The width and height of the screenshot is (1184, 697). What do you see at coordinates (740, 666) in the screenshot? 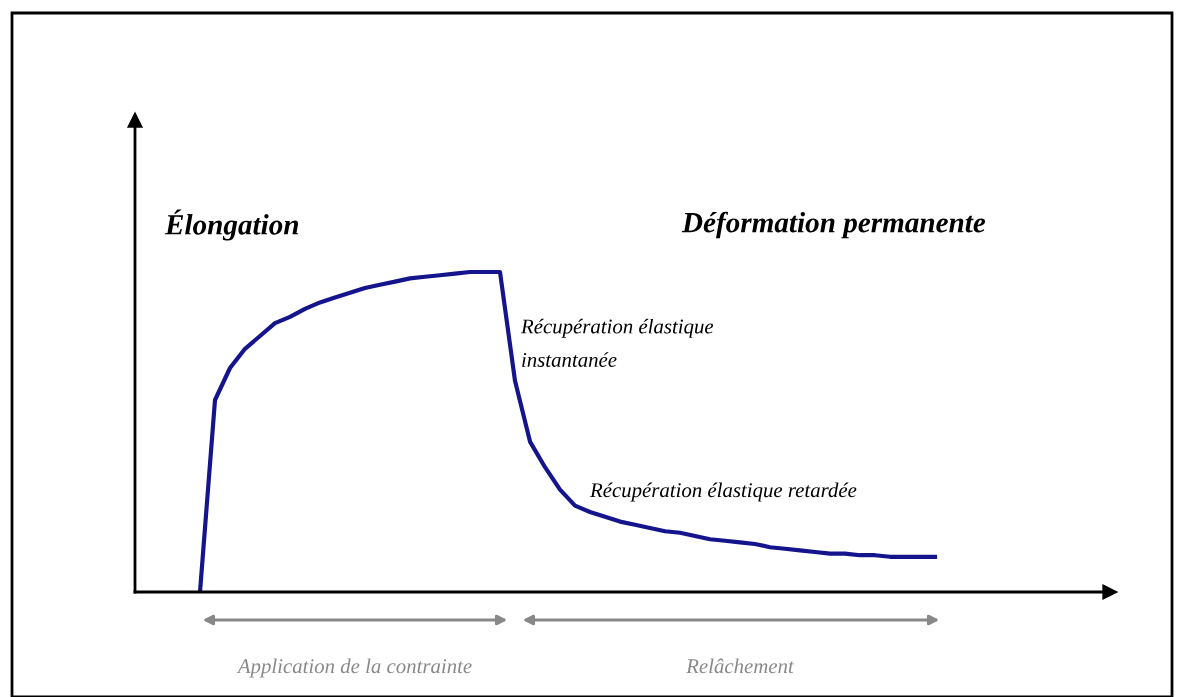
I see `text: Relâchement` at bounding box center [740, 666].